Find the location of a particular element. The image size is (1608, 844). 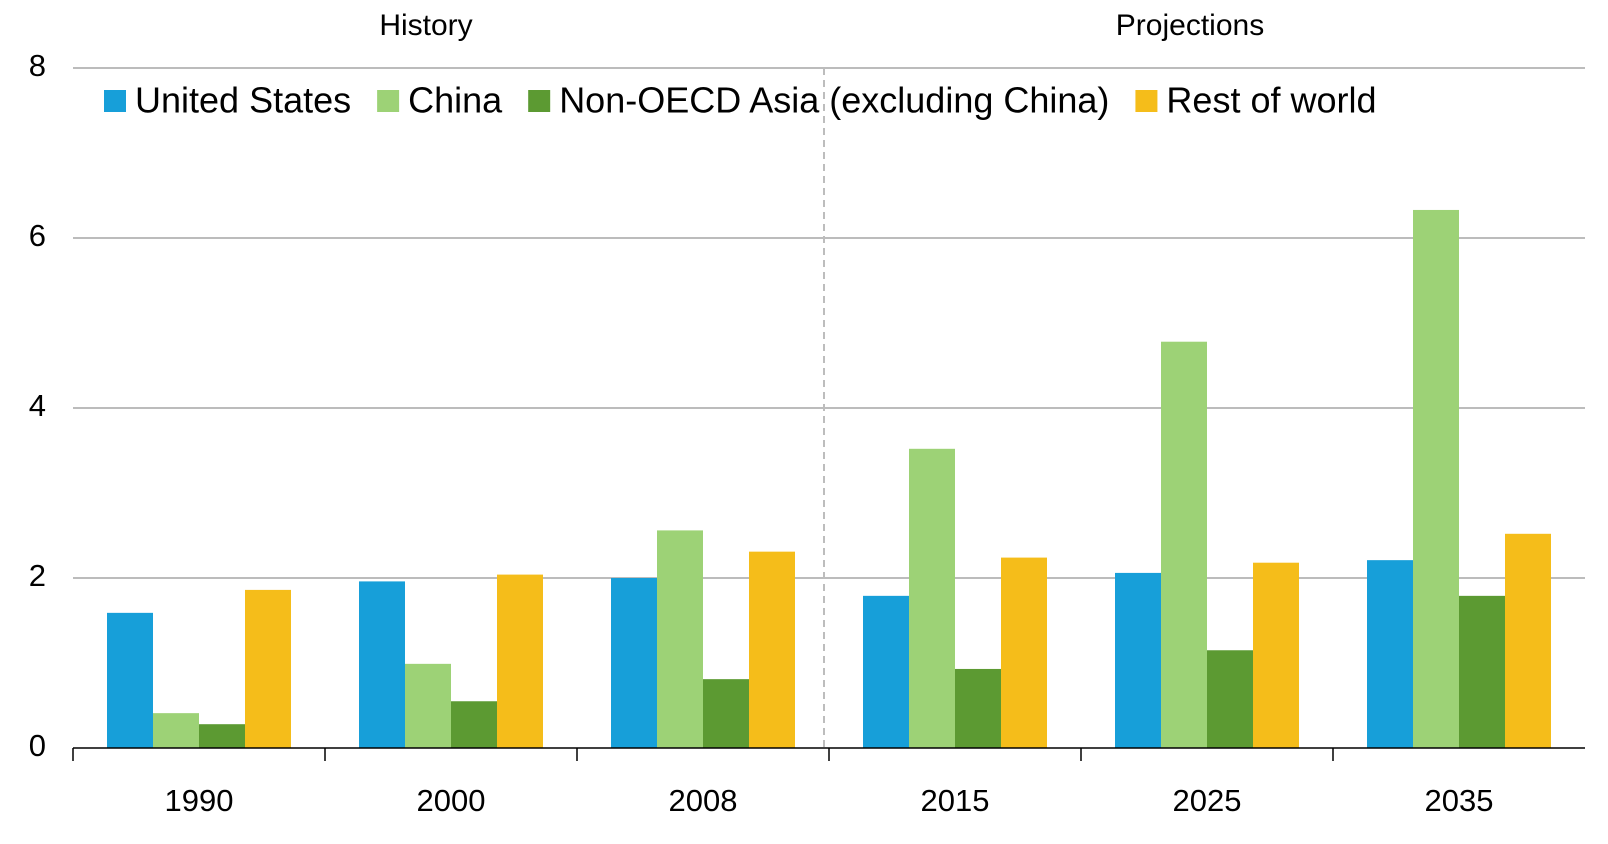

y-tick-label: 4 is located at coordinates (37, 405).